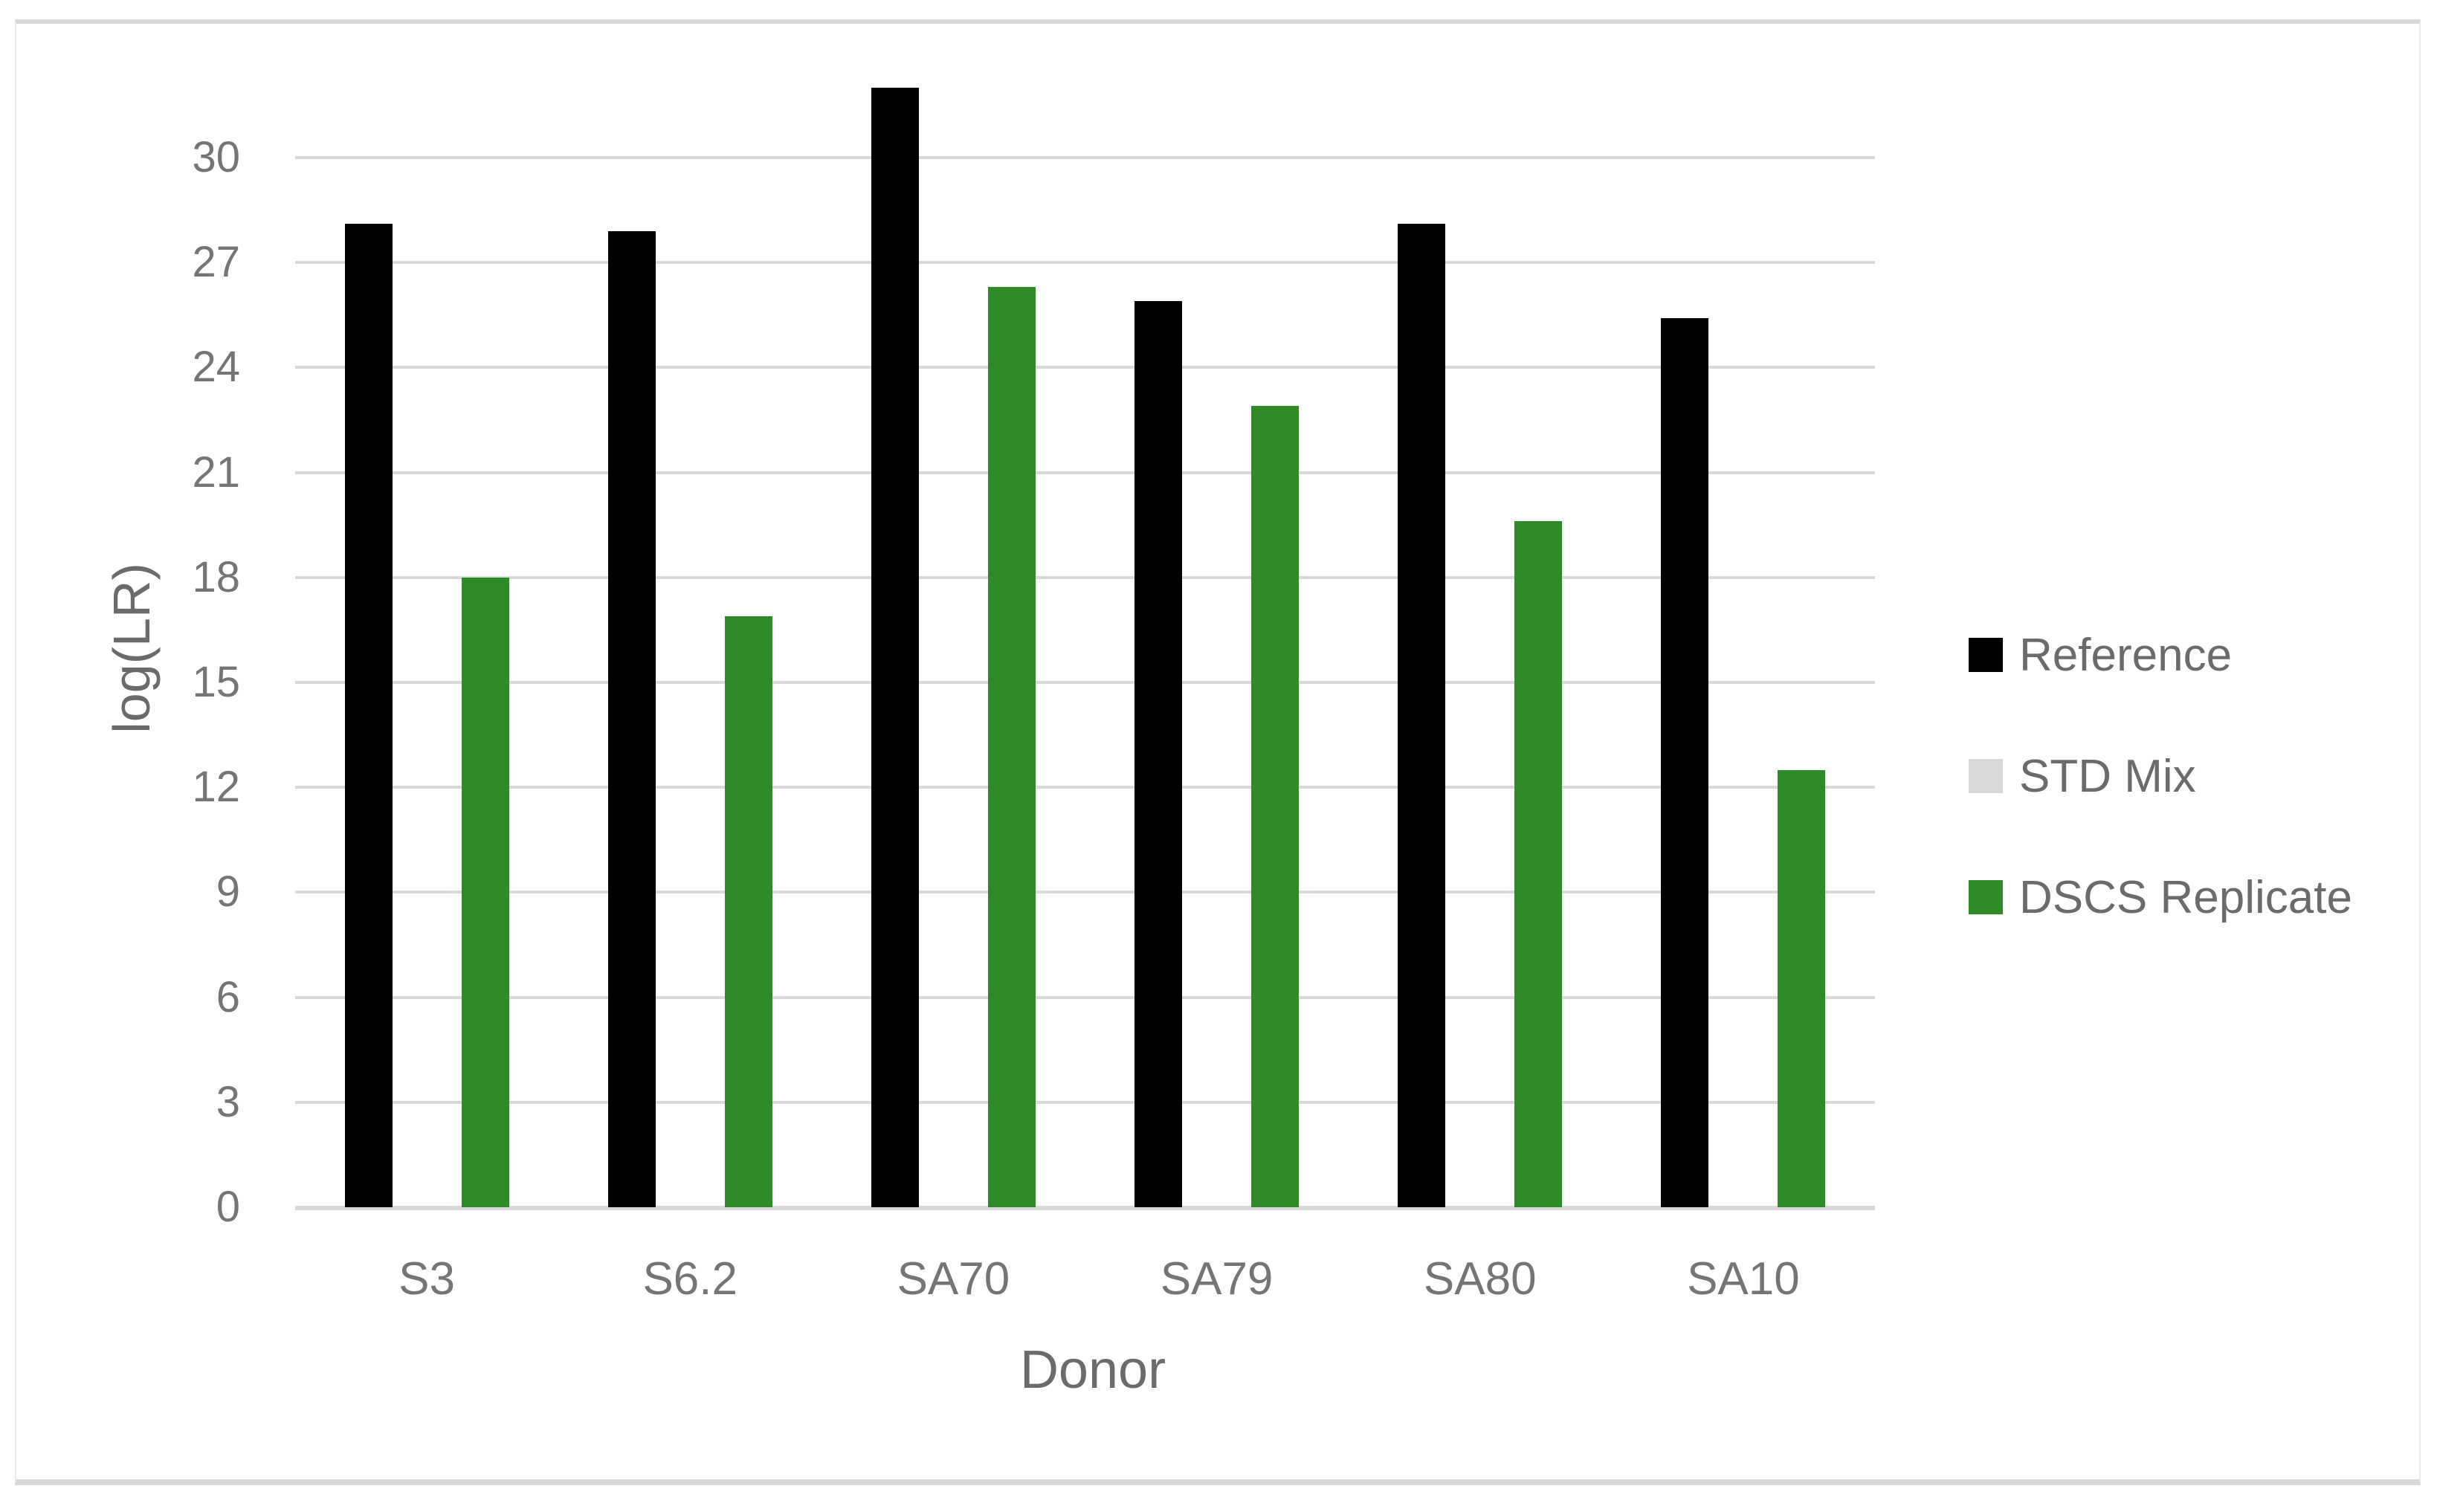 This screenshot has width=2437, height=1512. What do you see at coordinates (1158, 754) in the screenshot?
I see `bar-reference-sa79` at bounding box center [1158, 754].